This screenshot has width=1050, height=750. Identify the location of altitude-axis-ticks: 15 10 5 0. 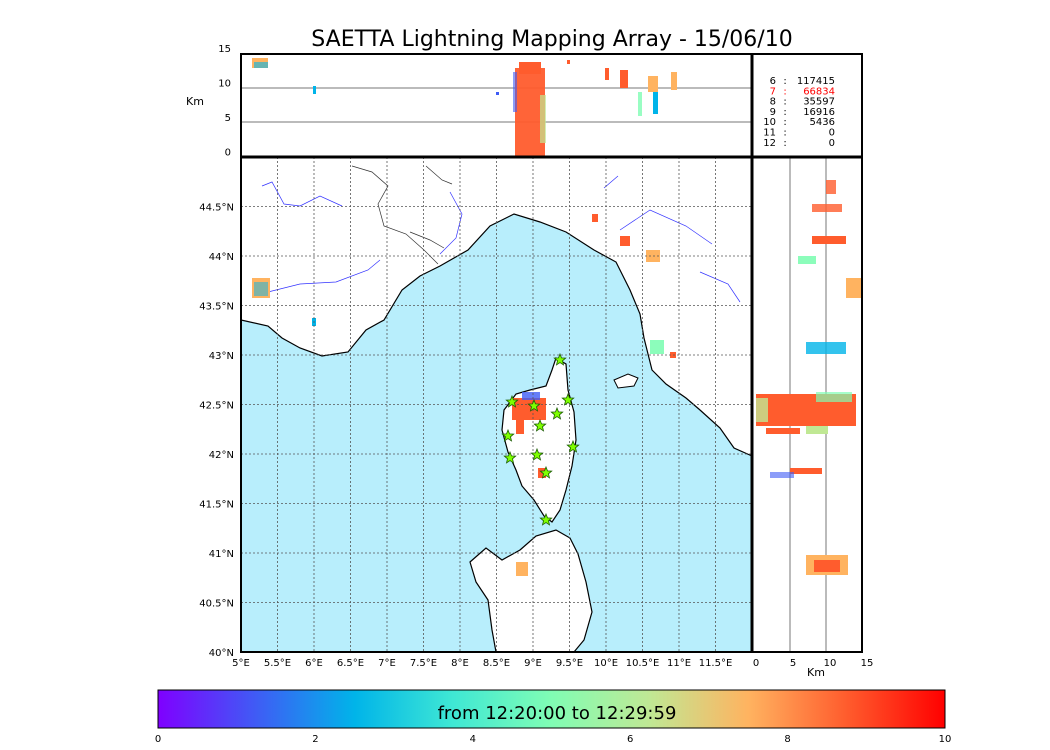
(224, 101).